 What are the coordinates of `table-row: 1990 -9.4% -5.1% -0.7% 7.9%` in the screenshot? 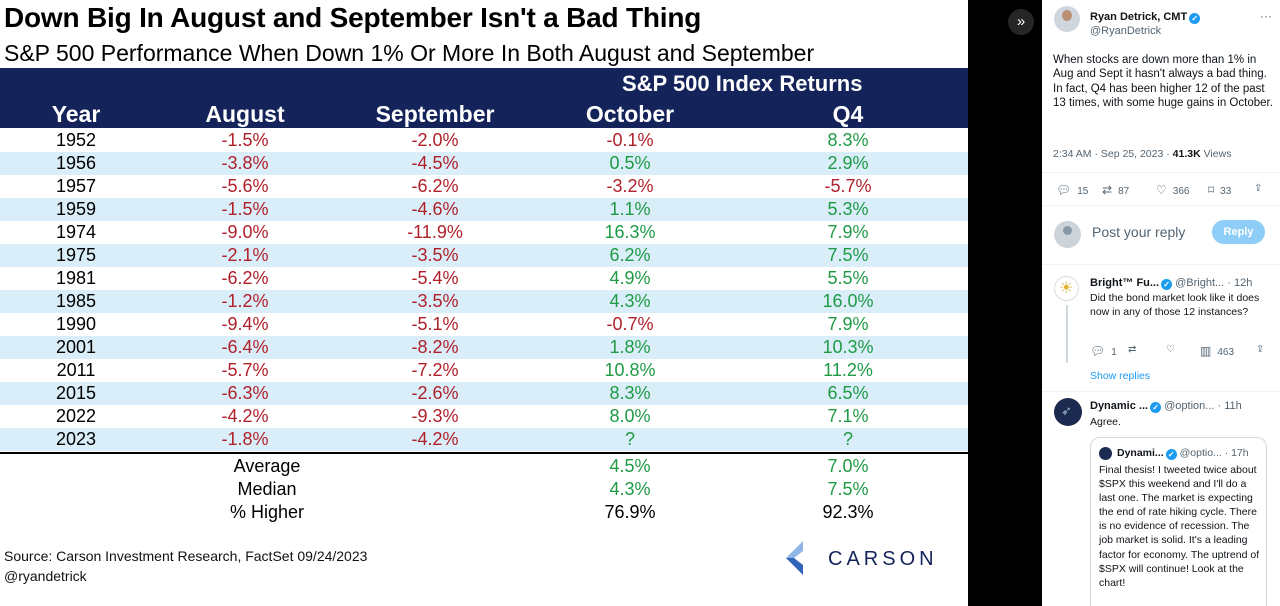 It's located at (484, 324).